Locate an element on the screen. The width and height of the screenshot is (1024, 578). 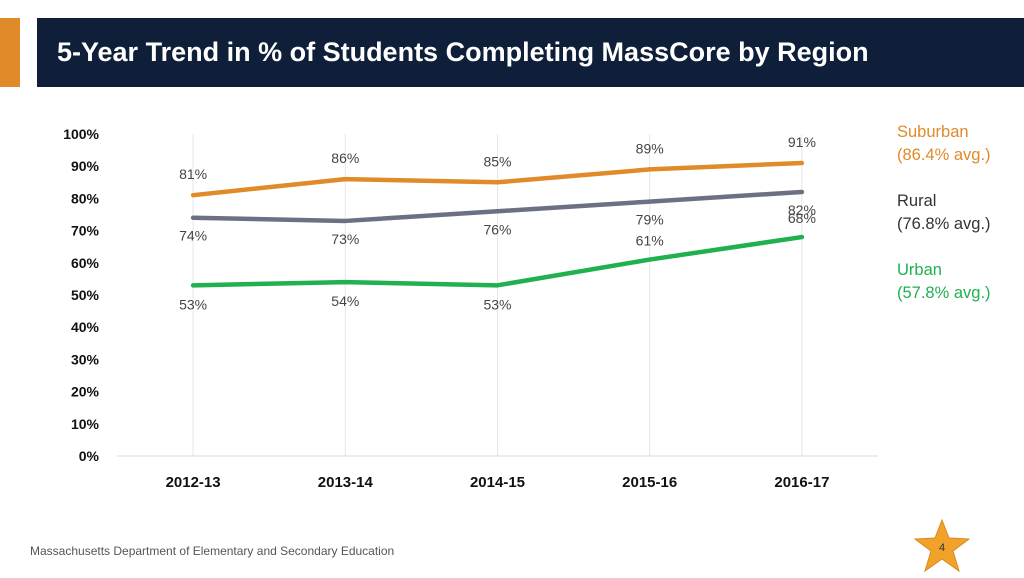
y-tick-label: 80% is located at coordinates (85, 198).